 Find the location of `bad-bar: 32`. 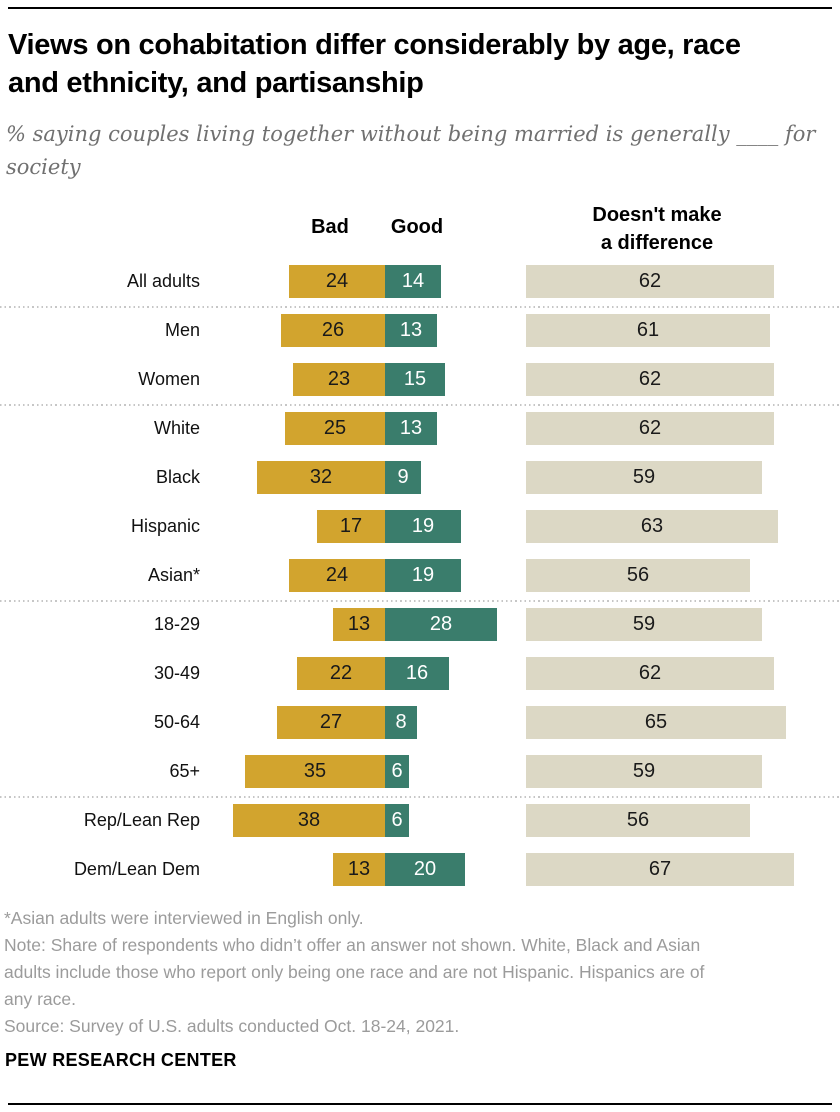

bad-bar: 32 is located at coordinates (321, 477).